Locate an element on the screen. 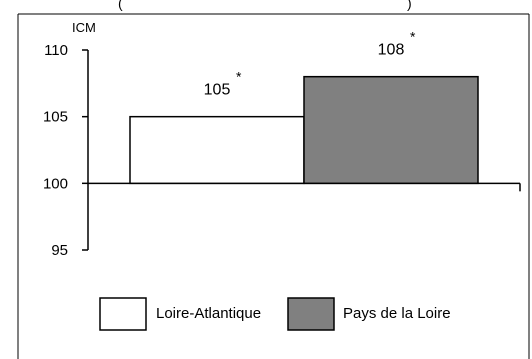  value-labels: 105 * 108 * is located at coordinates (310, 64).